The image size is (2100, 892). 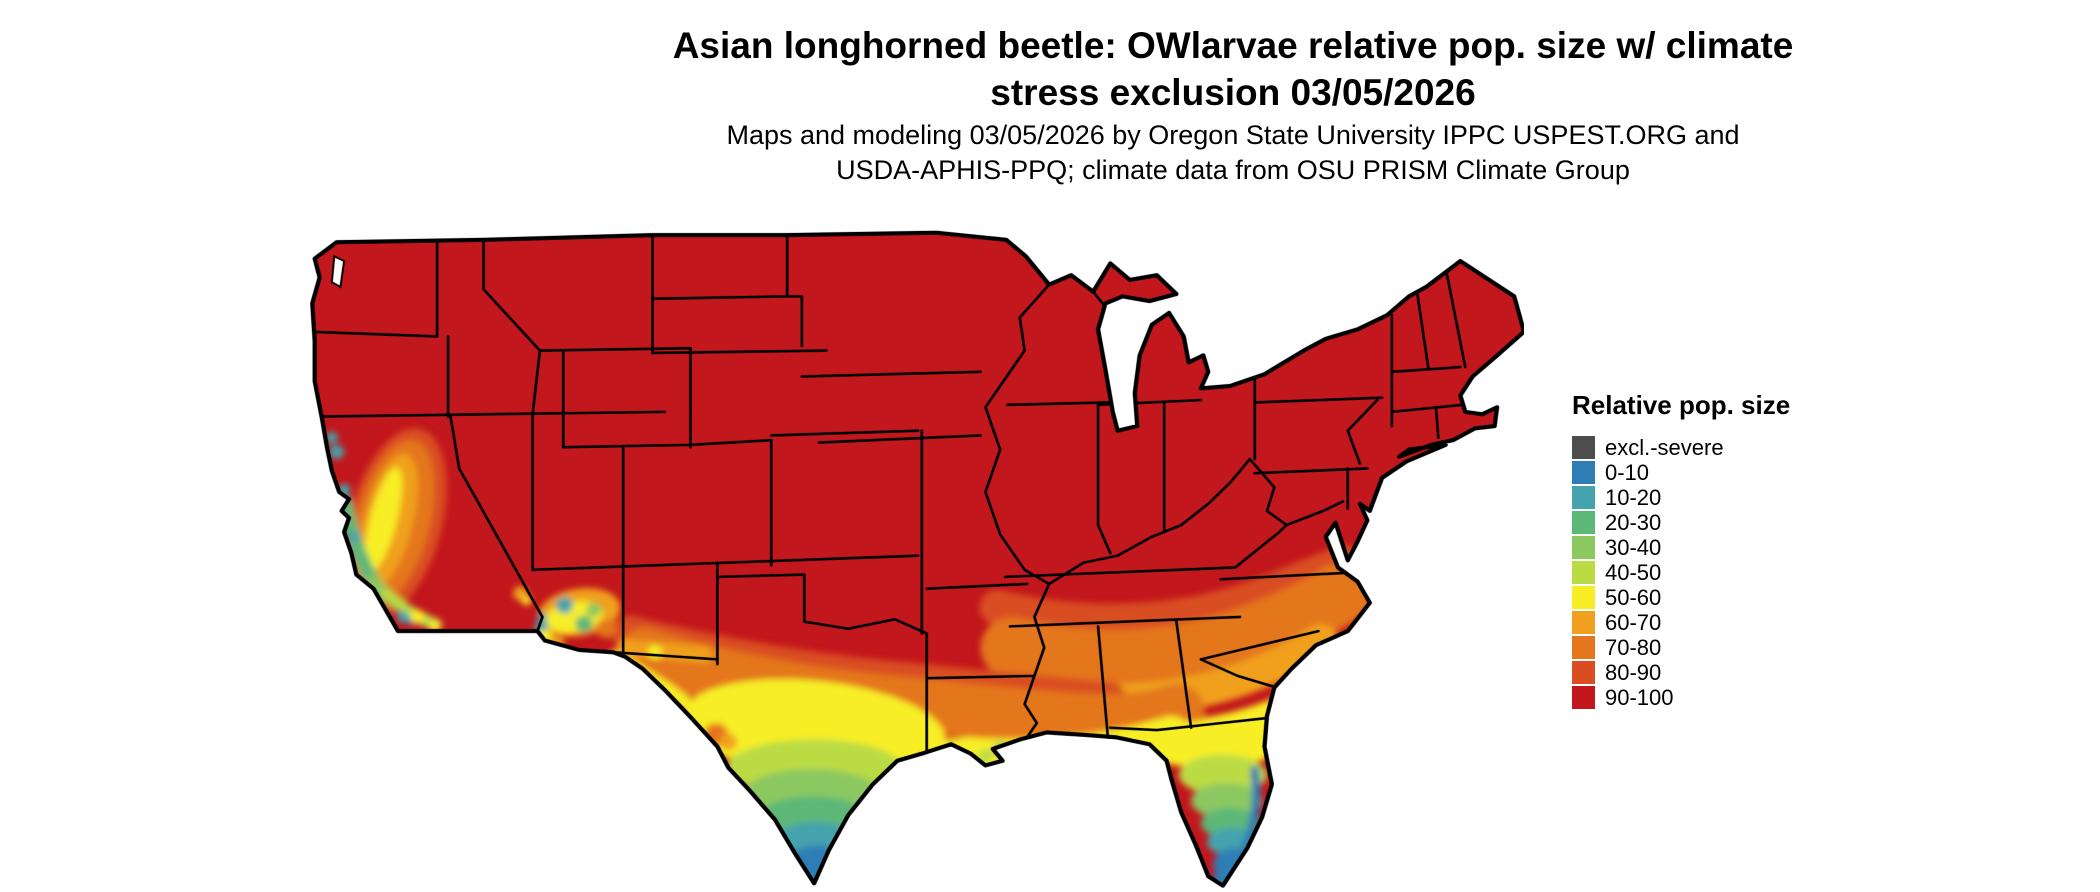 I want to click on legend-item-label: 10-20, so click(x=1633, y=497).